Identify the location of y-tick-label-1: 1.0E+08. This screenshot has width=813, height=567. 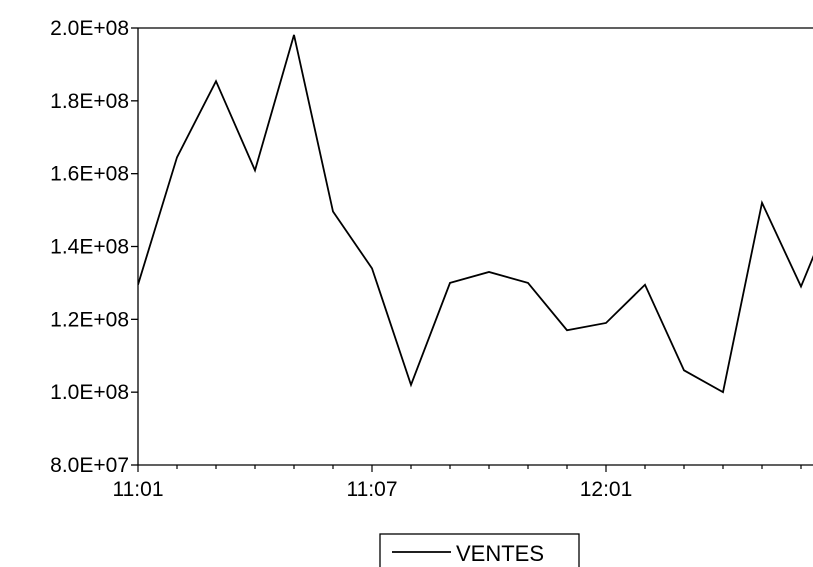
(89, 392).